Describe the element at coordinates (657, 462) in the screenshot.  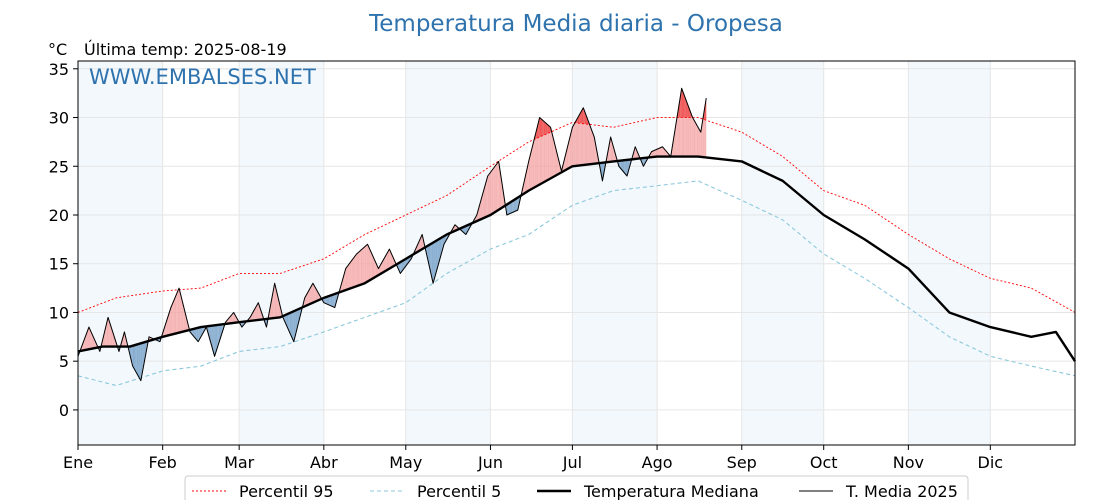
I see `x-tick-label: Ago` at that location.